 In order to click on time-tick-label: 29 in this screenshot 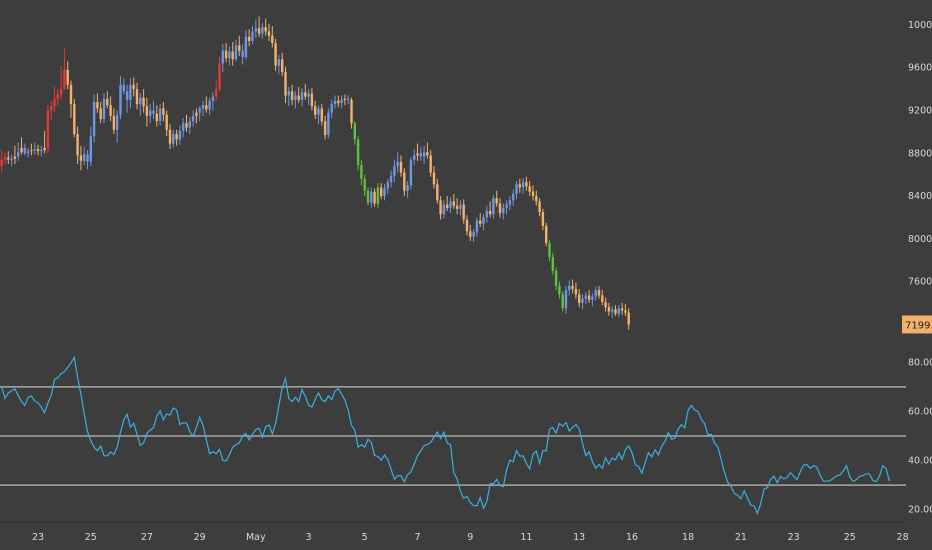, I will do `click(200, 537)`.